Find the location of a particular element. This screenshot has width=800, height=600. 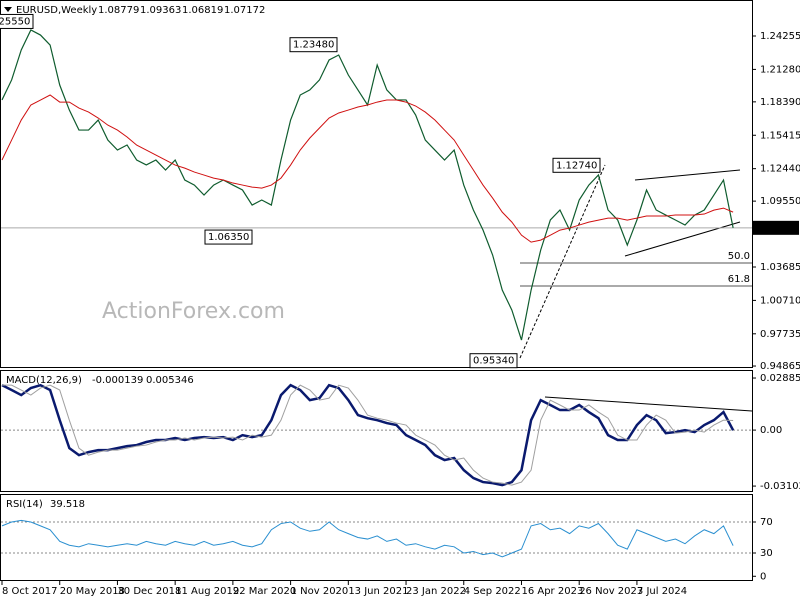

y-tick-label: 1.18390 is located at coordinates (780, 102).